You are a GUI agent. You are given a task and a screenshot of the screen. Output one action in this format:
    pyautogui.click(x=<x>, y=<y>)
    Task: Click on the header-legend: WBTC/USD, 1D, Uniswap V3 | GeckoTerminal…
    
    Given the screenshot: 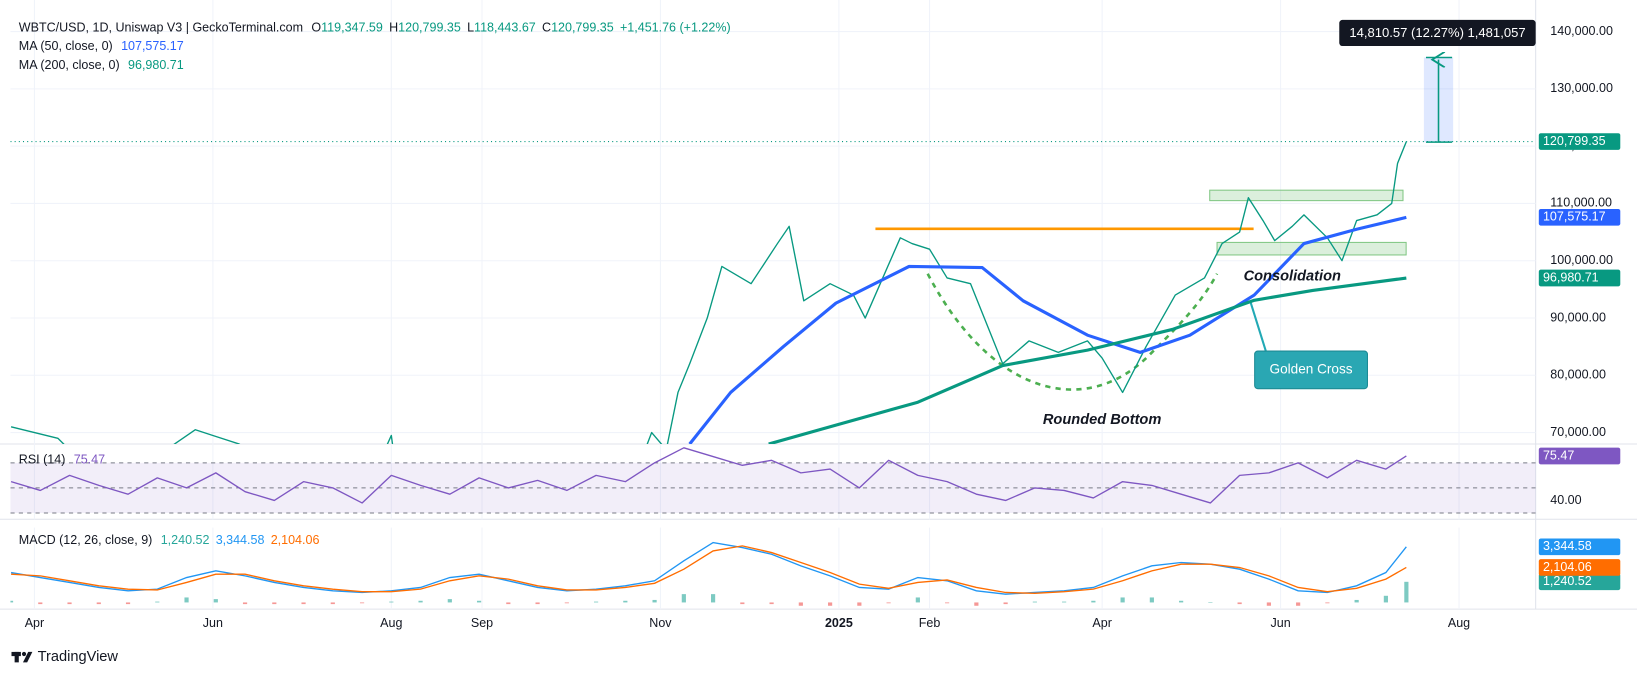 What is the action you would take?
    pyautogui.click(x=375, y=28)
    